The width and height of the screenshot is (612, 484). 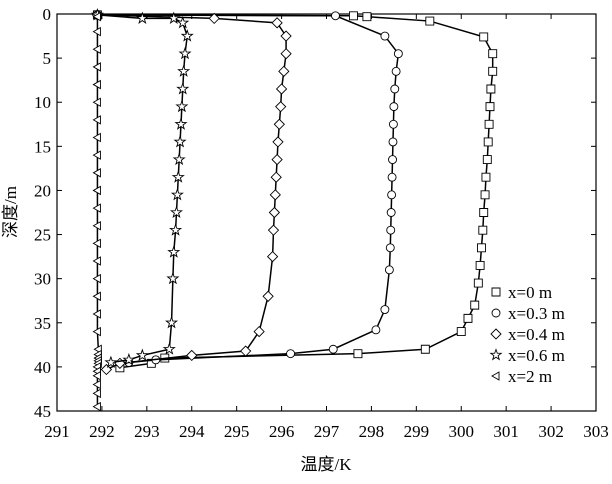 I want to click on y-tick-label: 20, so click(x=42, y=190).